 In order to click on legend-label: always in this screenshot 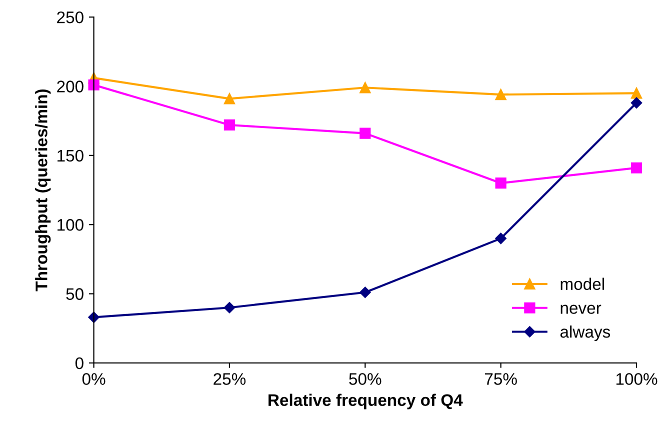, I will do `click(585, 333)`.